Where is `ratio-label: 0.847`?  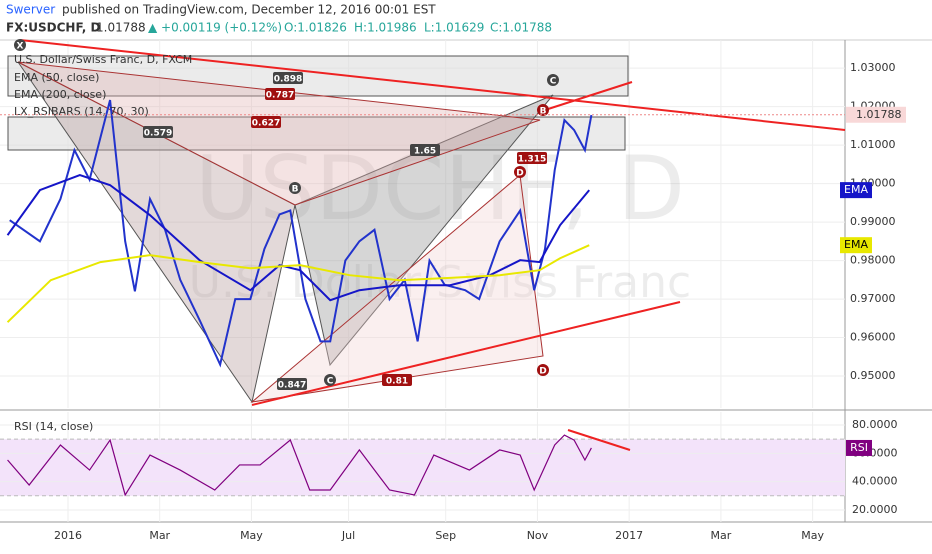 ratio-label: 0.847 is located at coordinates (292, 386).